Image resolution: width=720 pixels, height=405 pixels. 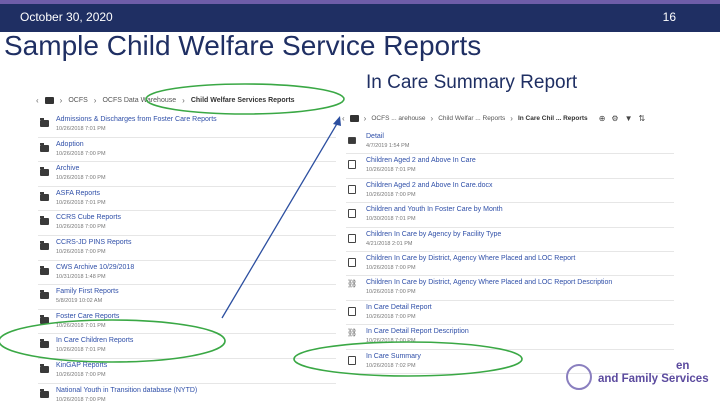 What do you see at coordinates (68, 169) in the screenshot?
I see `item-name: Archive` at bounding box center [68, 169].